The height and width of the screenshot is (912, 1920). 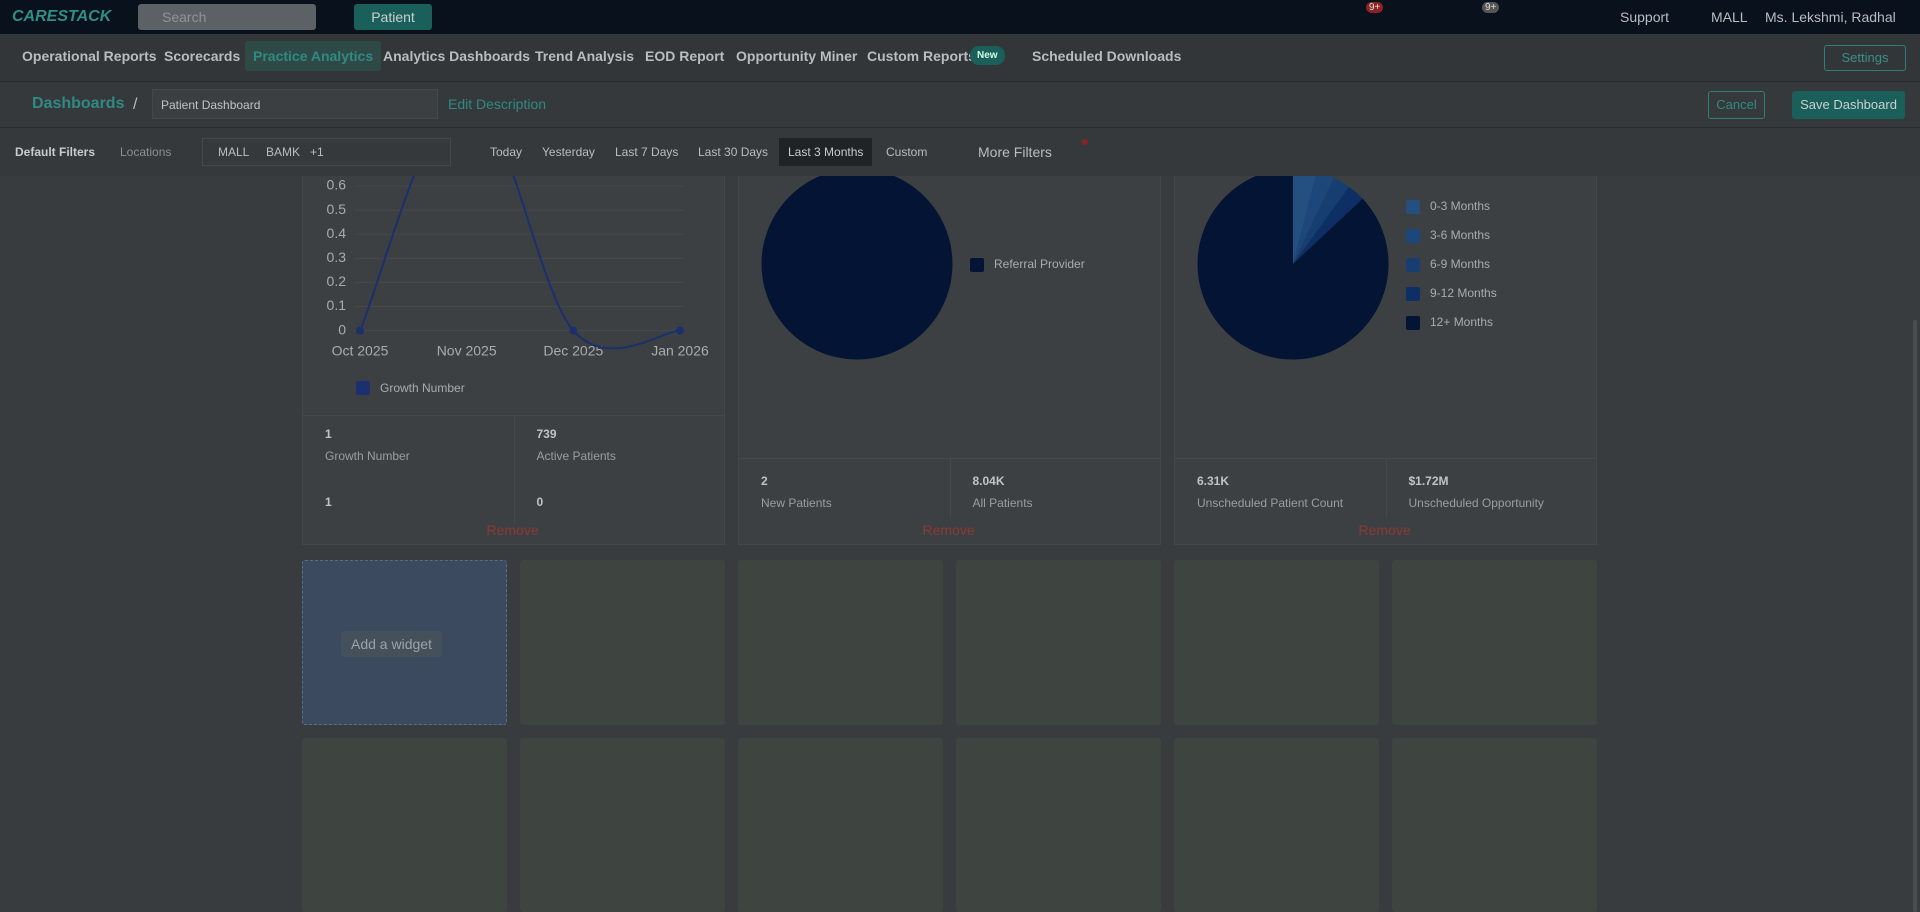 I want to click on stat-label: Unscheduled Opportunity, so click(x=1476, y=503).